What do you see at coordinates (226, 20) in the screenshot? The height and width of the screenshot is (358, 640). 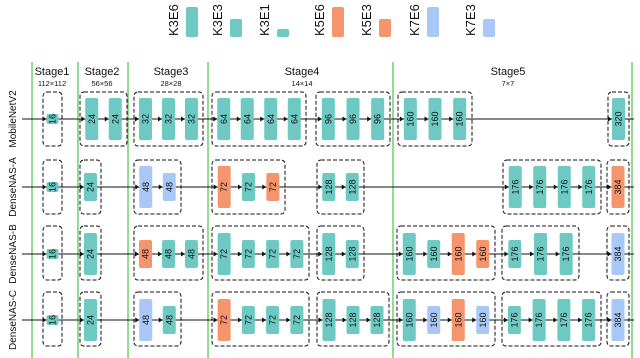 I see `legend-item-k3e3: K3E3` at bounding box center [226, 20].